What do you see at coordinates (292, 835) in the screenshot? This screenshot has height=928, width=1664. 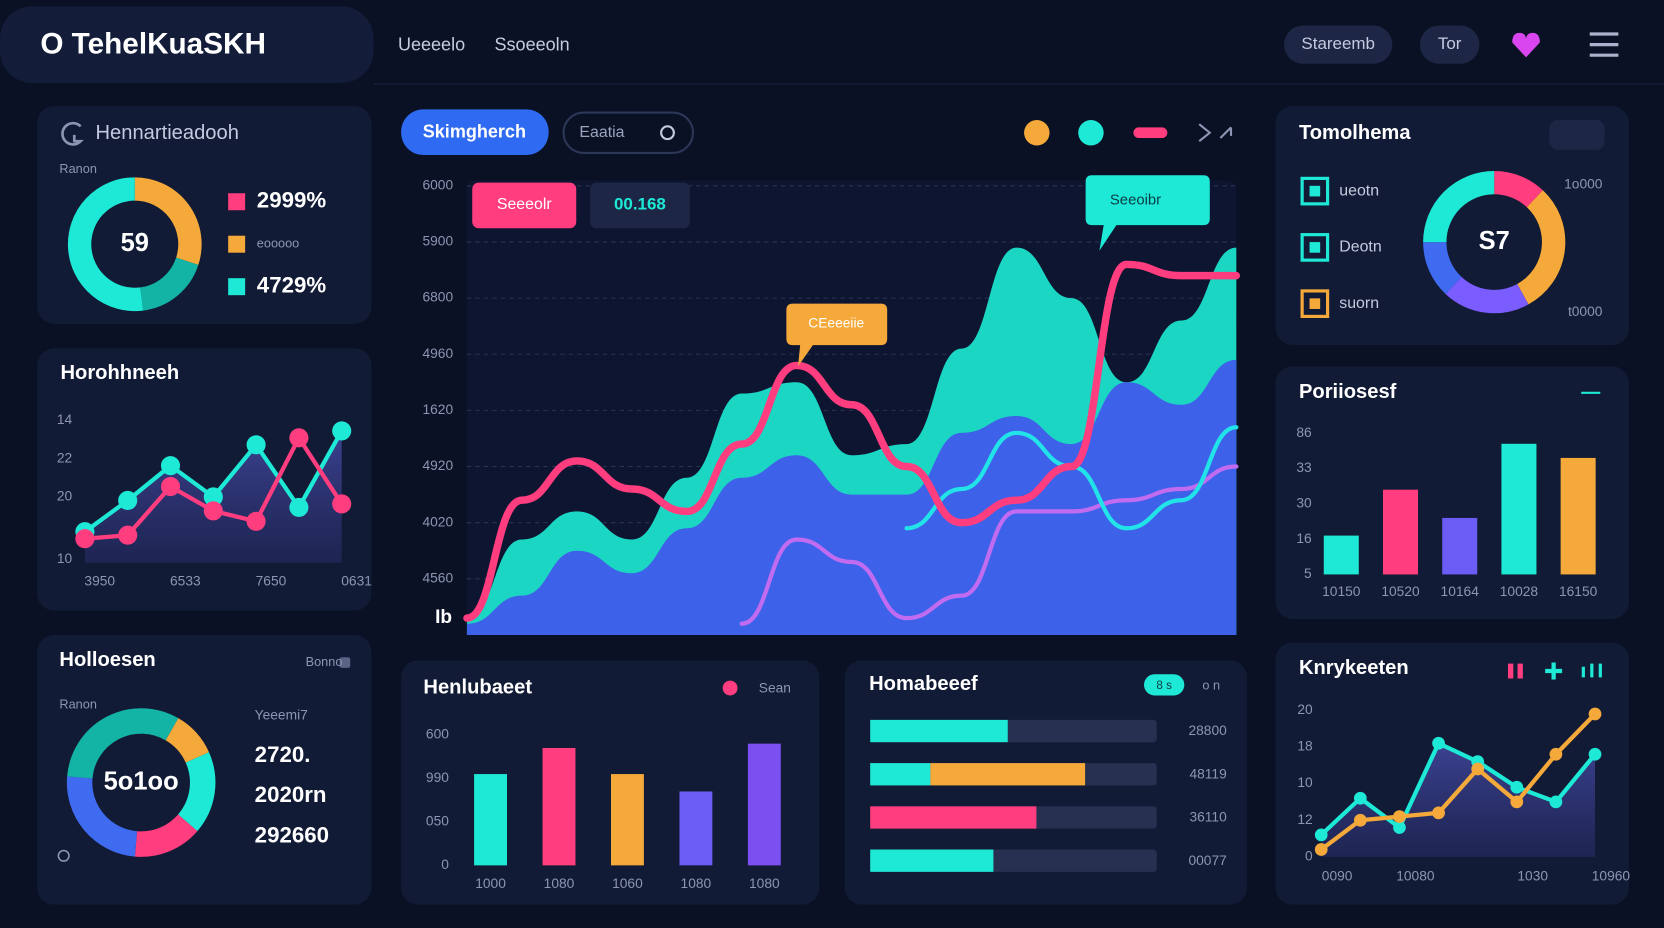 I see `stat: 292660` at bounding box center [292, 835].